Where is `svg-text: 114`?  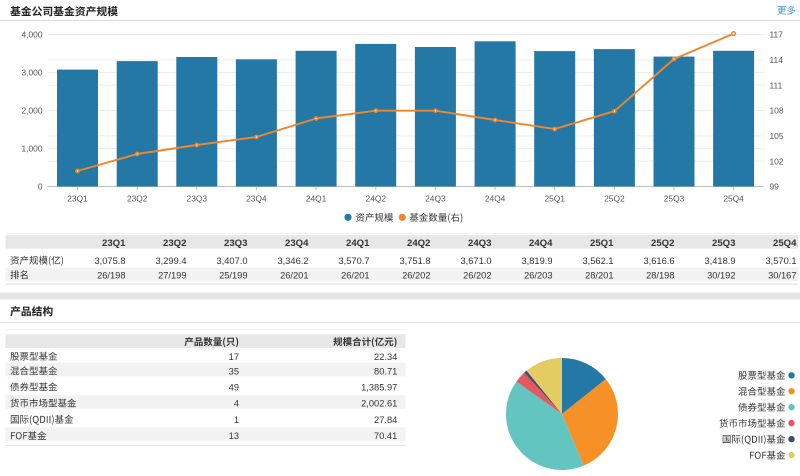 svg-text: 114 is located at coordinates (777, 60).